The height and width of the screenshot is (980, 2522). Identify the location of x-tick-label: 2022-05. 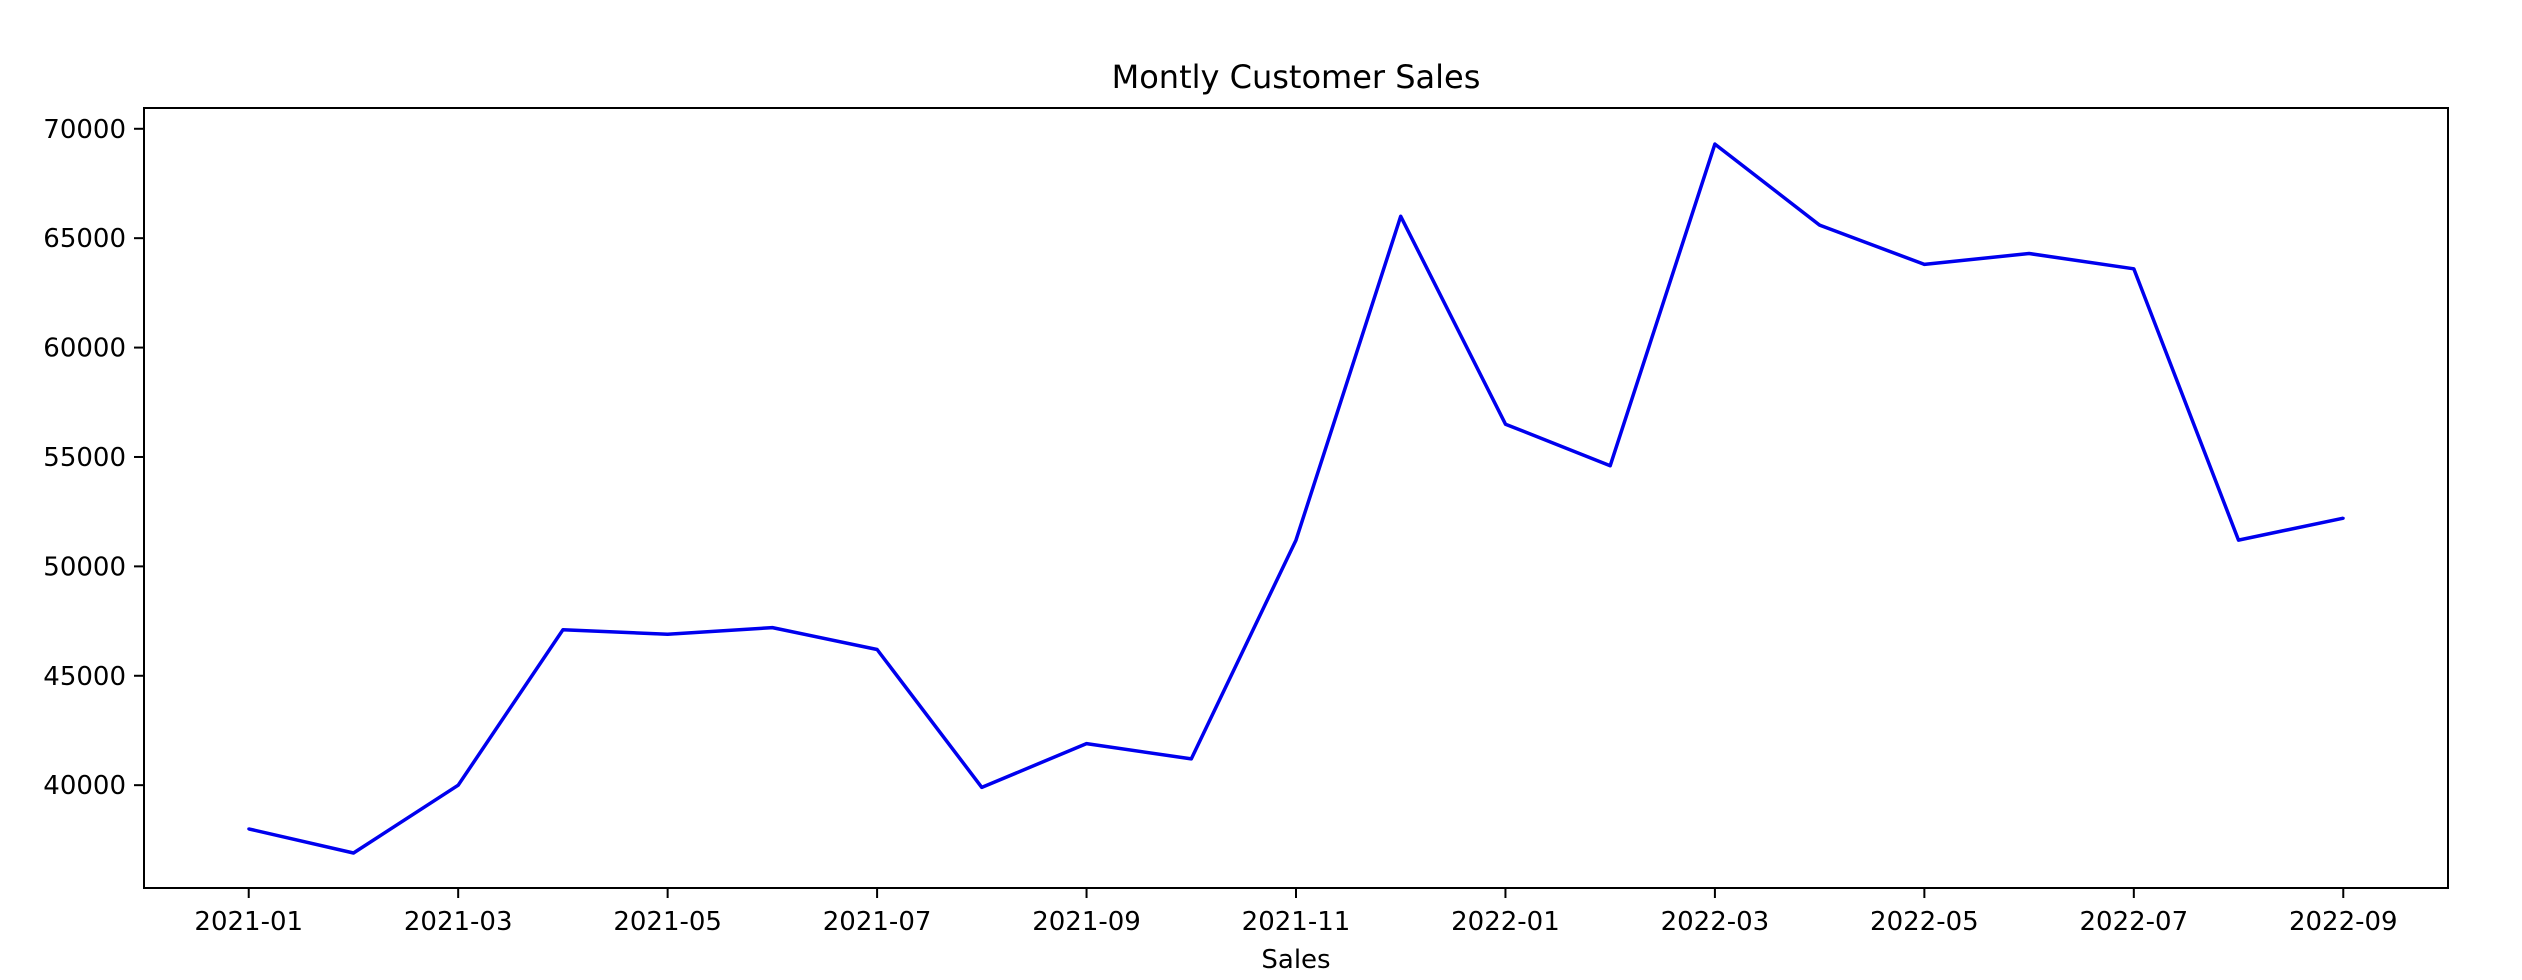
(1924, 922).